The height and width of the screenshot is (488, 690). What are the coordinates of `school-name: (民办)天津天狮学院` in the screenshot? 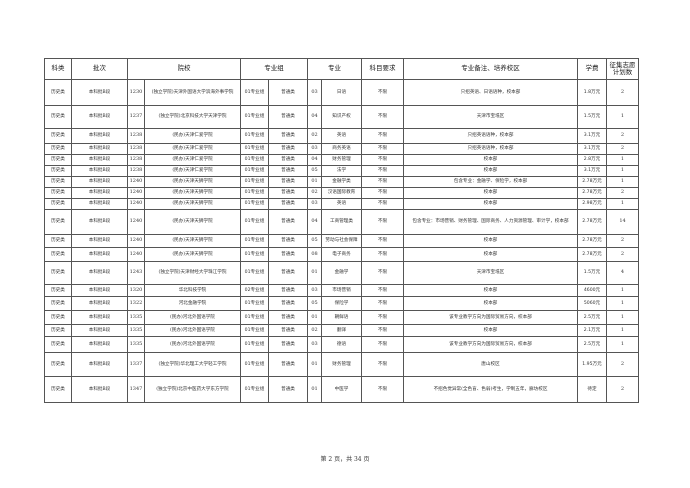 It's located at (192, 193).